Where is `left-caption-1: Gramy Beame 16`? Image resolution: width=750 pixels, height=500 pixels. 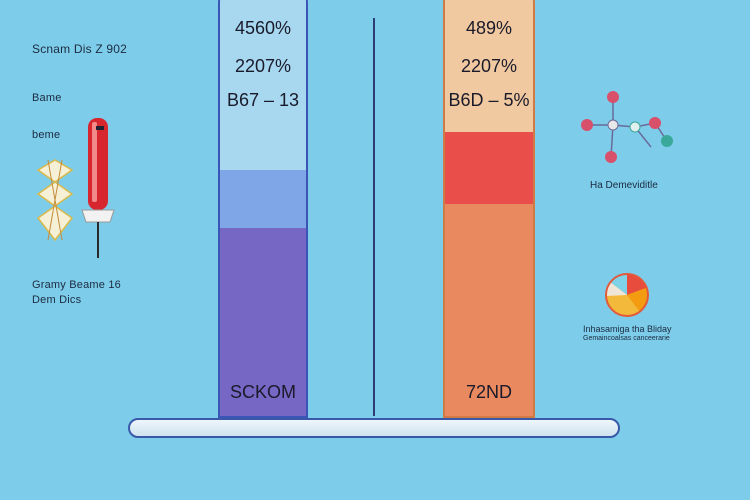 left-caption-1: Gramy Beame 16 is located at coordinates (77, 285).